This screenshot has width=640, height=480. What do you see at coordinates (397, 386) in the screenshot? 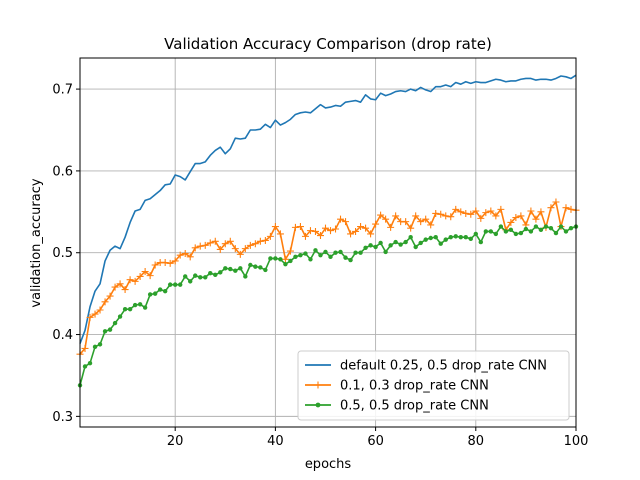
I see `legend-entry-2: 0.1, 0.3 drop_rate CNN` at bounding box center [397, 386].